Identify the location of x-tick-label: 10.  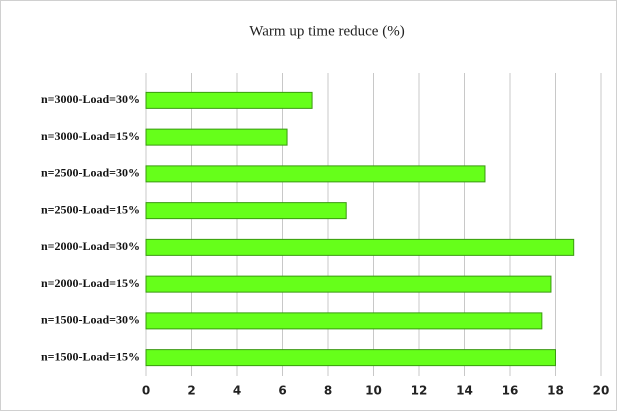
(373, 391).